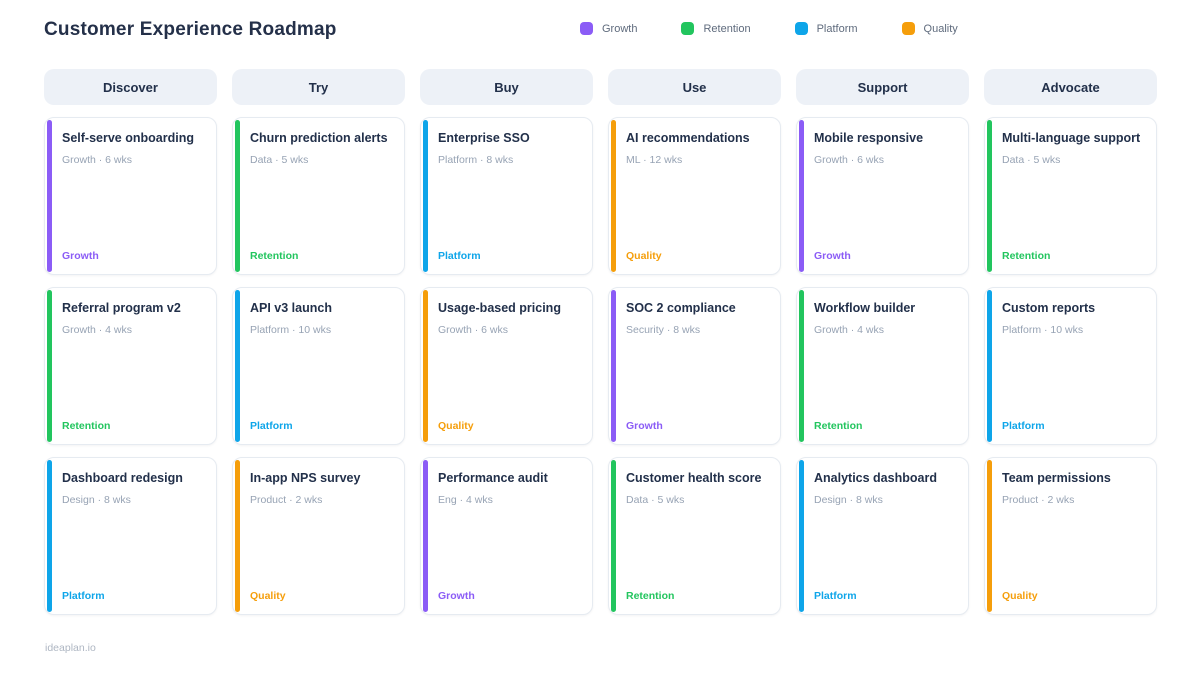  What do you see at coordinates (694, 366) in the screenshot?
I see `card-soc-2-compliance: SOC 2 compliance Security · 8 wks Growth` at bounding box center [694, 366].